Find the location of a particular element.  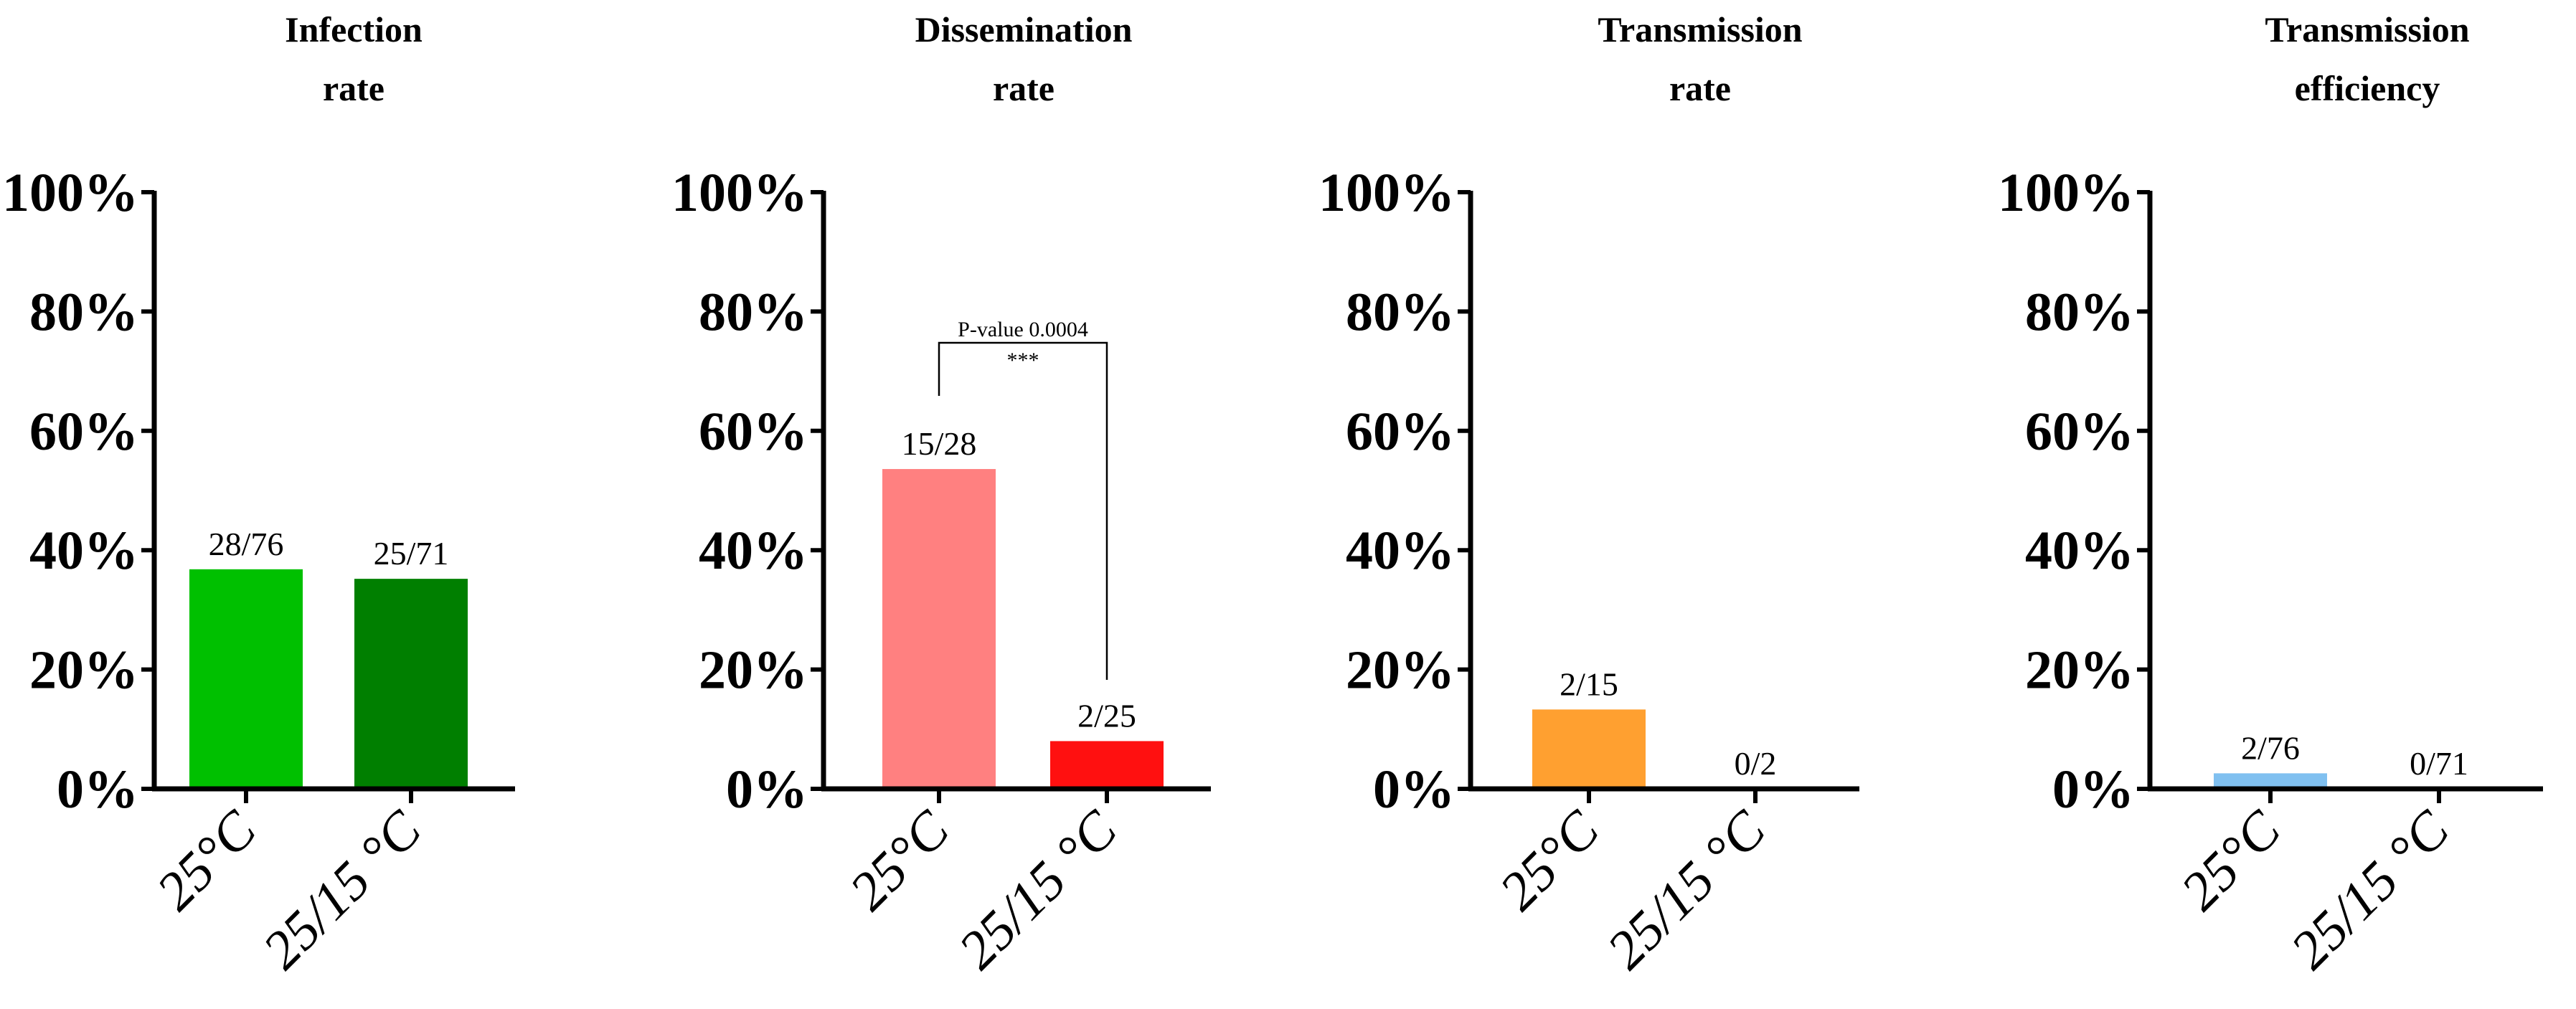

chart-title-line: Dissemination is located at coordinates (1024, 29).